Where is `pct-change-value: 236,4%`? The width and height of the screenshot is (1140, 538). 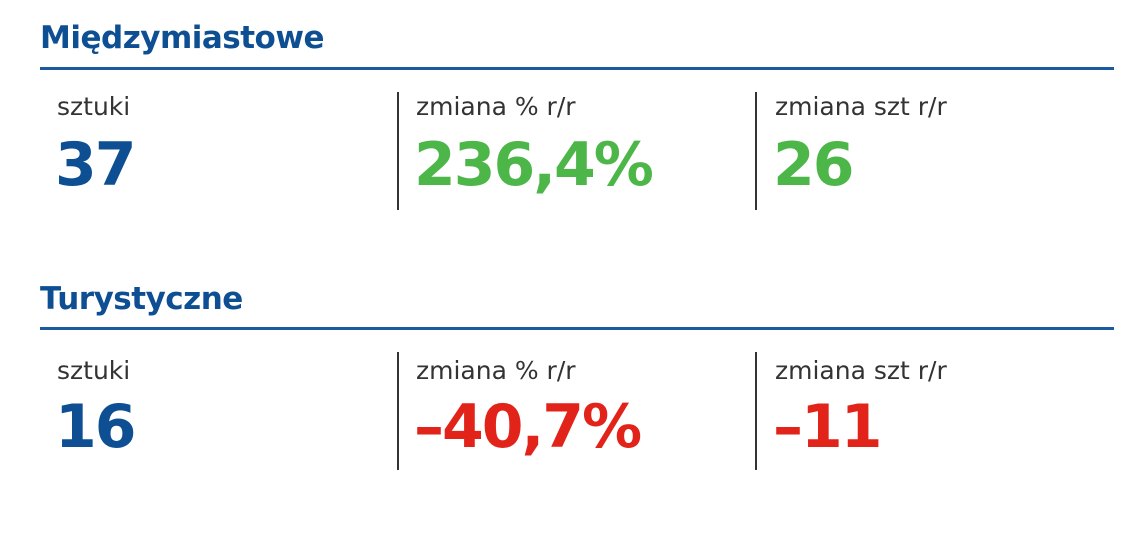
pct-change-value: 236,4% is located at coordinates (534, 165).